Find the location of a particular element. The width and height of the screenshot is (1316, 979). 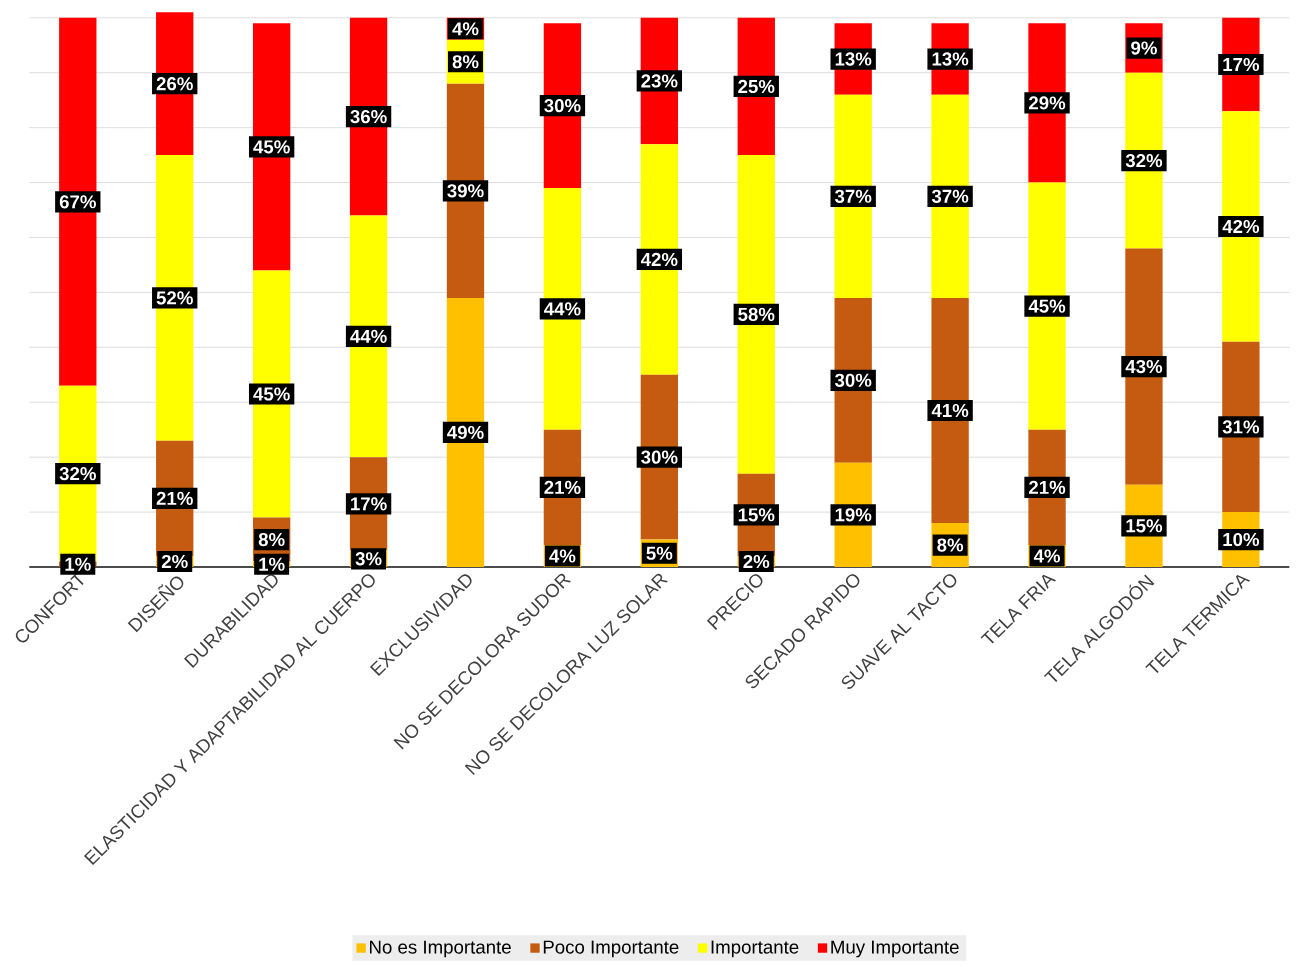

data-label: 10% is located at coordinates (1241, 539).